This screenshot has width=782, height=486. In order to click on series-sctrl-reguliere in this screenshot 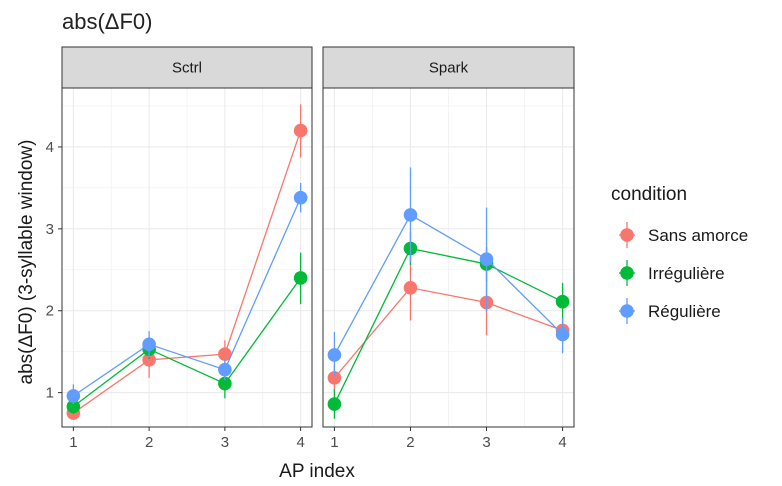, I will do `click(187, 293)`.